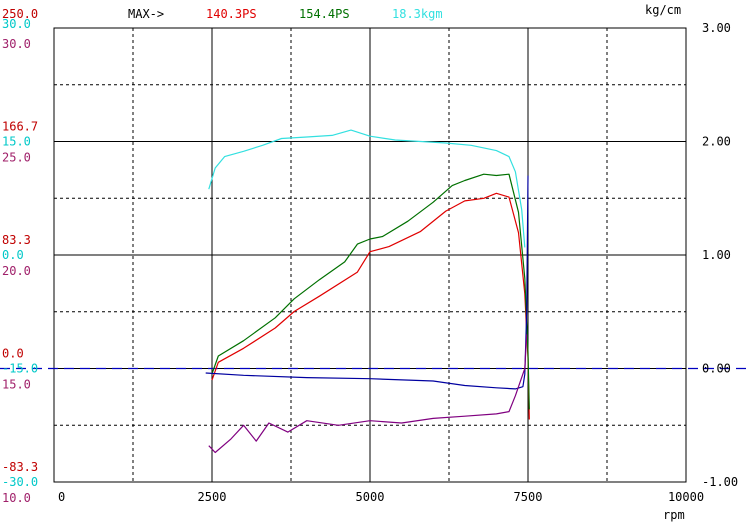 This screenshot has height=528, width=746. I want to click on left-ps-label: 166.7, so click(20, 127).